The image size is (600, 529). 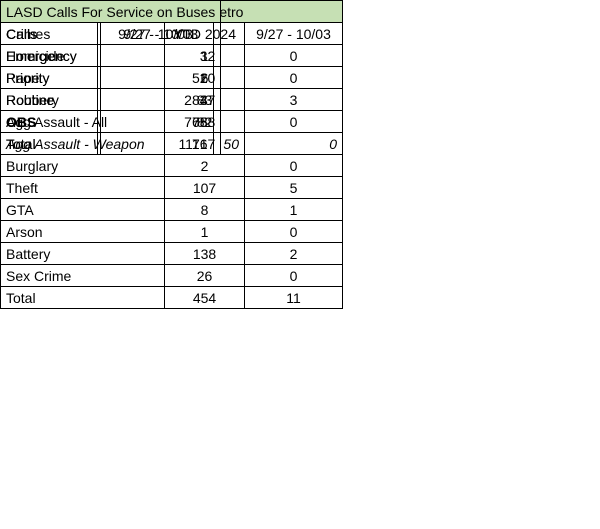 I want to click on call-type-label: OBS, so click(x=51, y=121).